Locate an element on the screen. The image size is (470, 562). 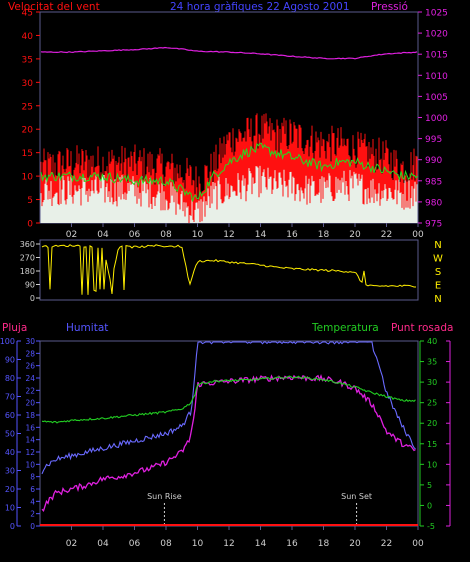
wind-direction-series is located at coordinates (228, 269).